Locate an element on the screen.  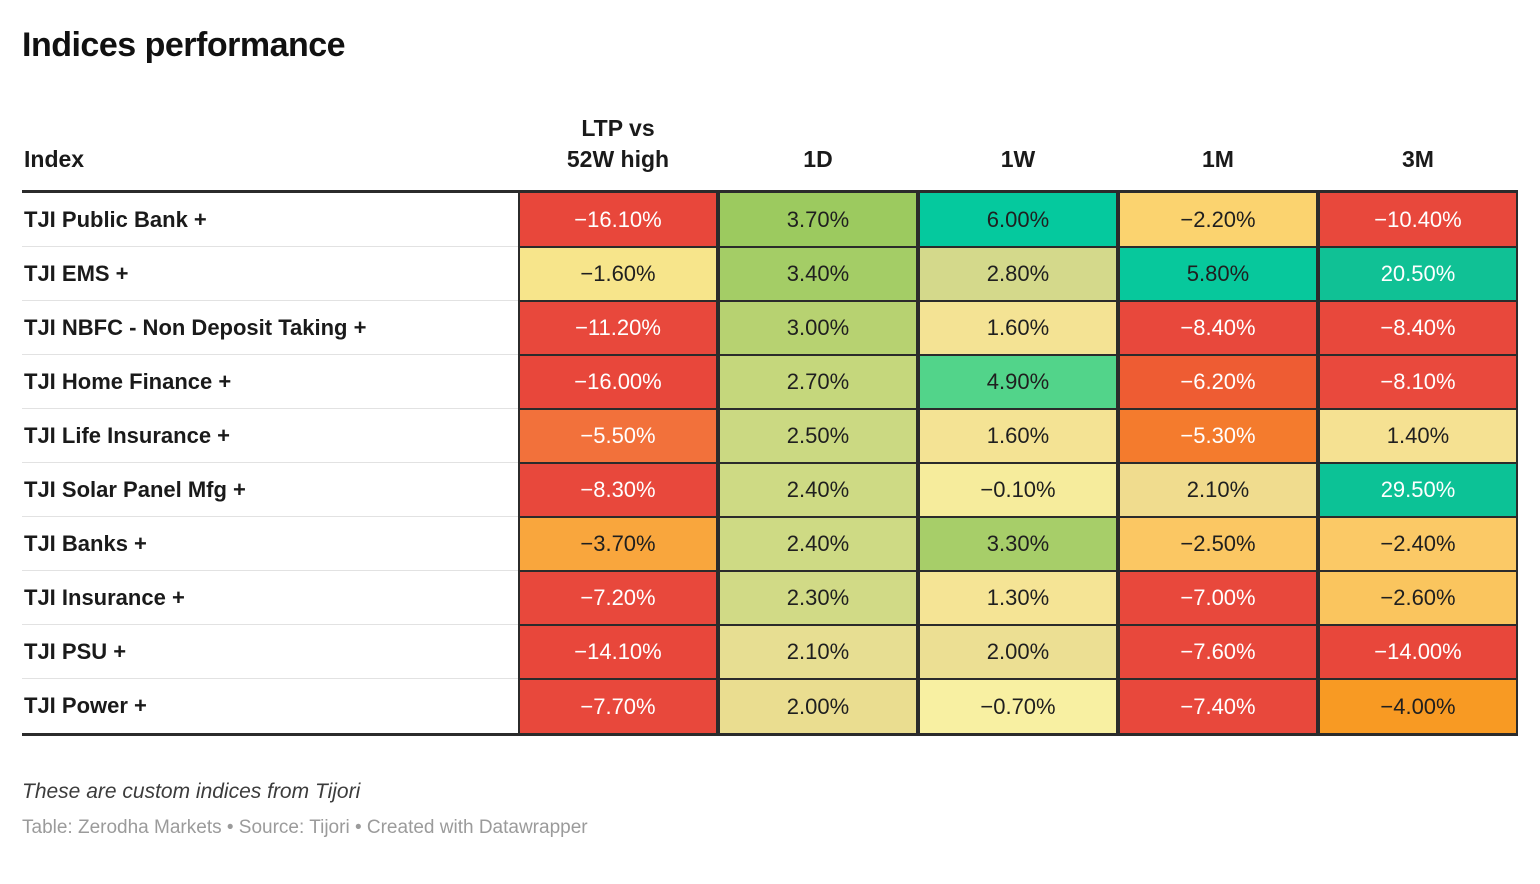
cell-1d: 2.50% is located at coordinates (818, 436).